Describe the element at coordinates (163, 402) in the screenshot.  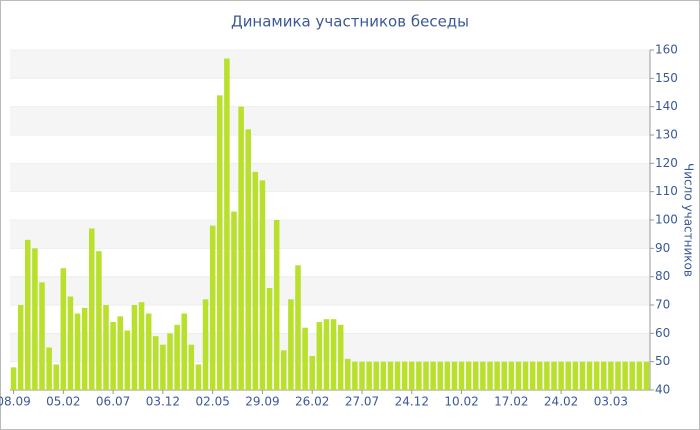
I see `x-tick-label: 03.12` at that location.